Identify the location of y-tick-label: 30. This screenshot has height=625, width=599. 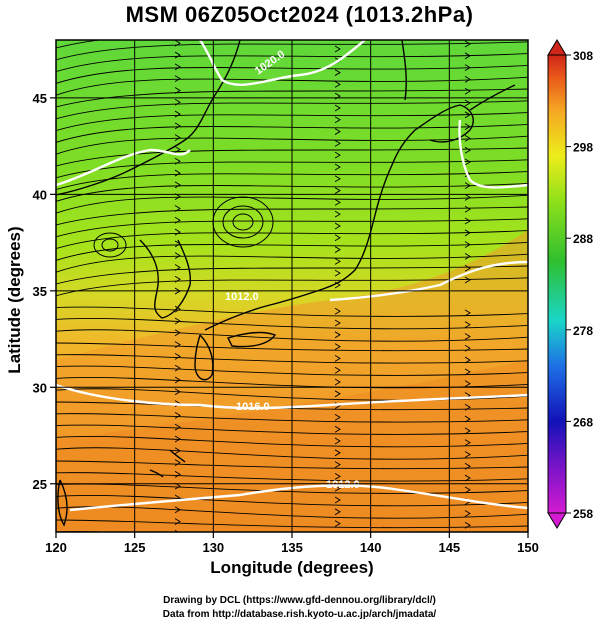
(40, 387).